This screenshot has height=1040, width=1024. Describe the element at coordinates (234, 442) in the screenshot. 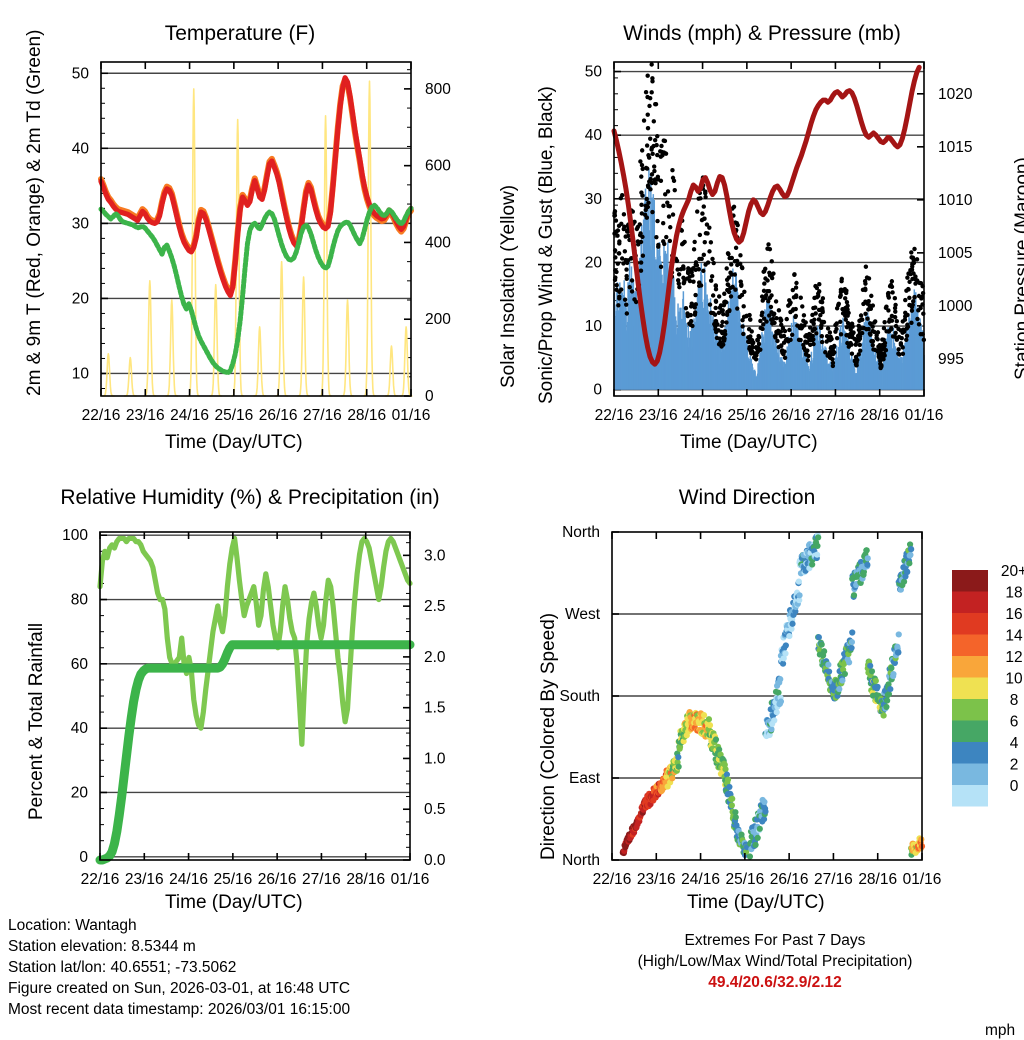

I see `panel-temperature-xlabel: Time (Day/UTC)` at that location.